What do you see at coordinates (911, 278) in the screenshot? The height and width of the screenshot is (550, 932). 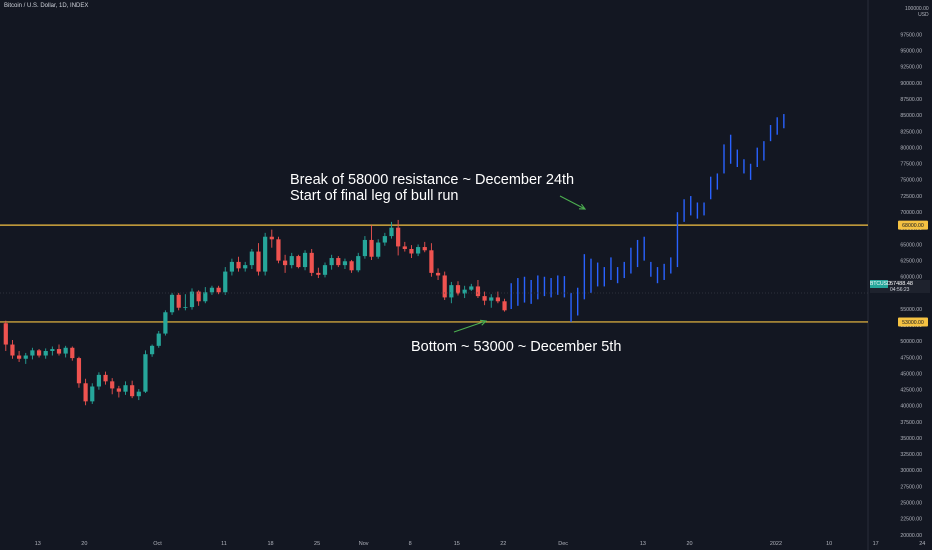 I see `y-tick-label: 60000.00` at bounding box center [911, 278].